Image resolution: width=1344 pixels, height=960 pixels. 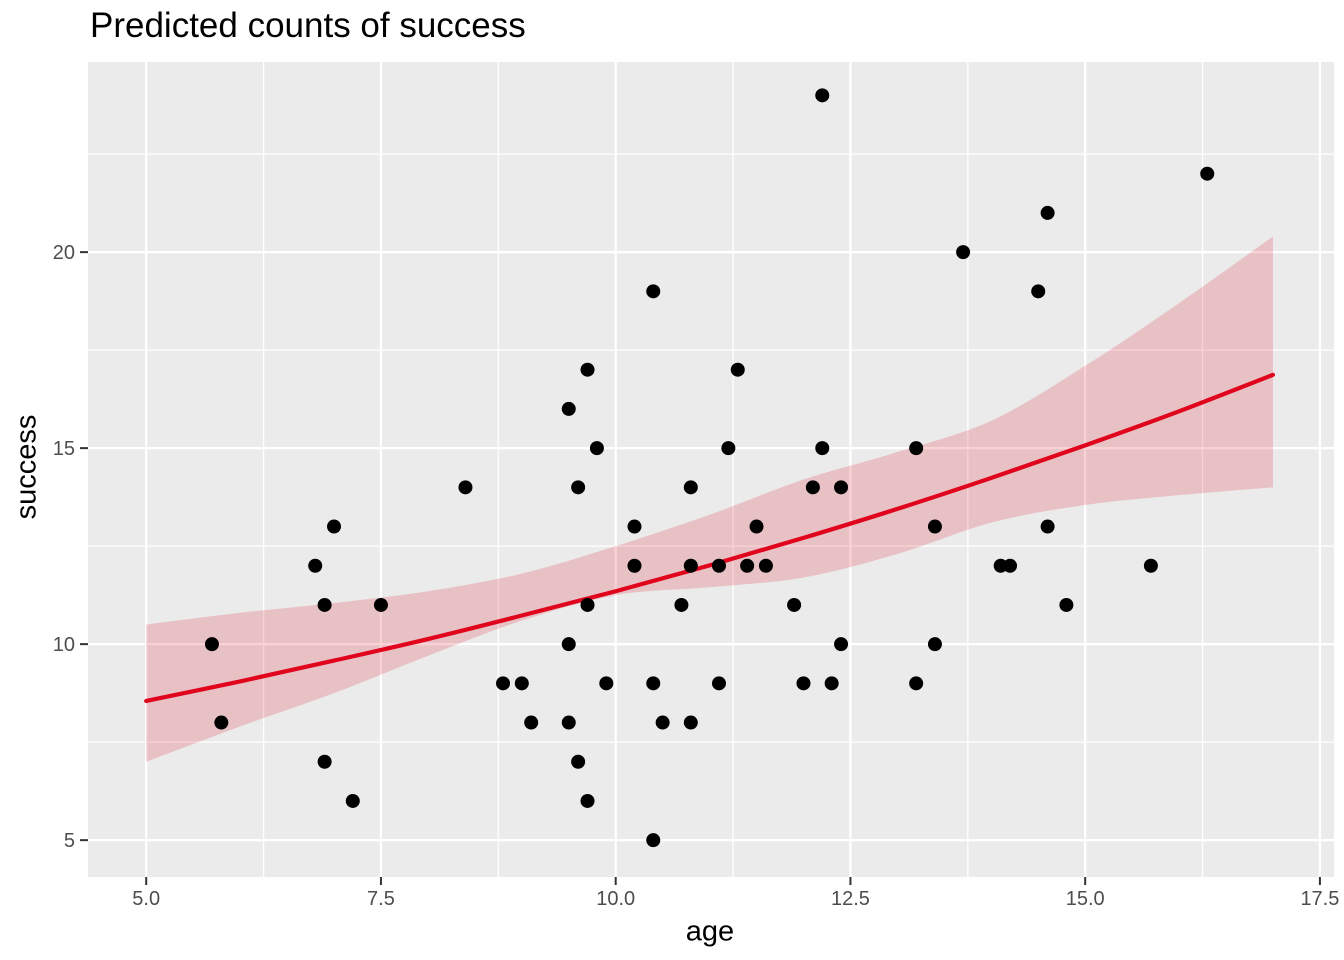 I want to click on x-tick-label: 7.5, so click(x=381, y=899).